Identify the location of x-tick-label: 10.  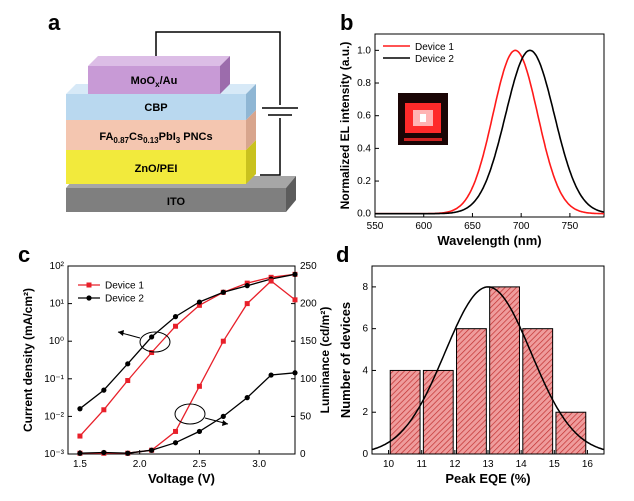
(389, 464).